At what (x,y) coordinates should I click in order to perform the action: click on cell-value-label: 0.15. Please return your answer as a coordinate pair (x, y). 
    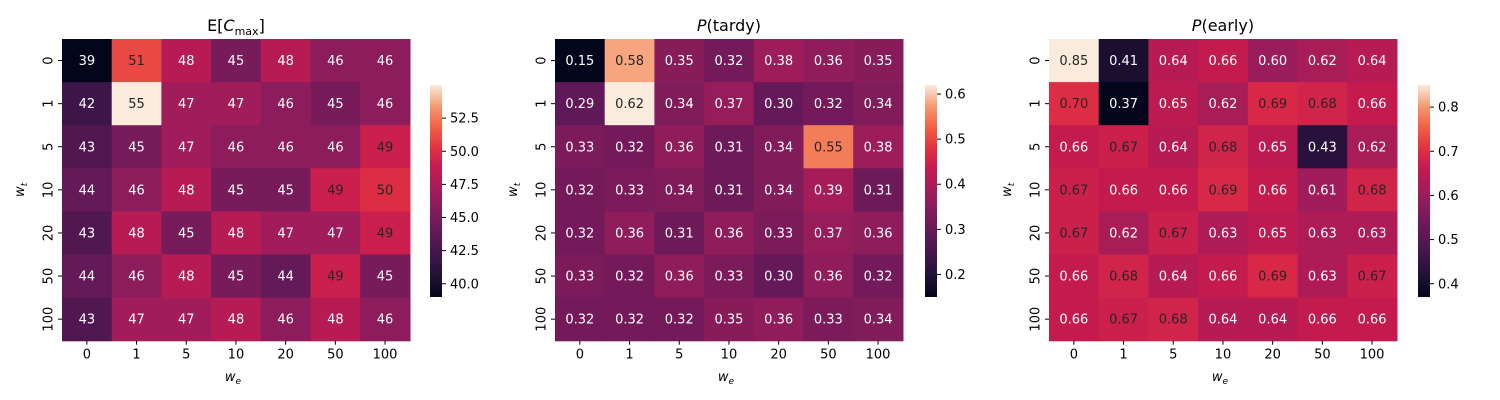
    Looking at the image, I should click on (579, 61).